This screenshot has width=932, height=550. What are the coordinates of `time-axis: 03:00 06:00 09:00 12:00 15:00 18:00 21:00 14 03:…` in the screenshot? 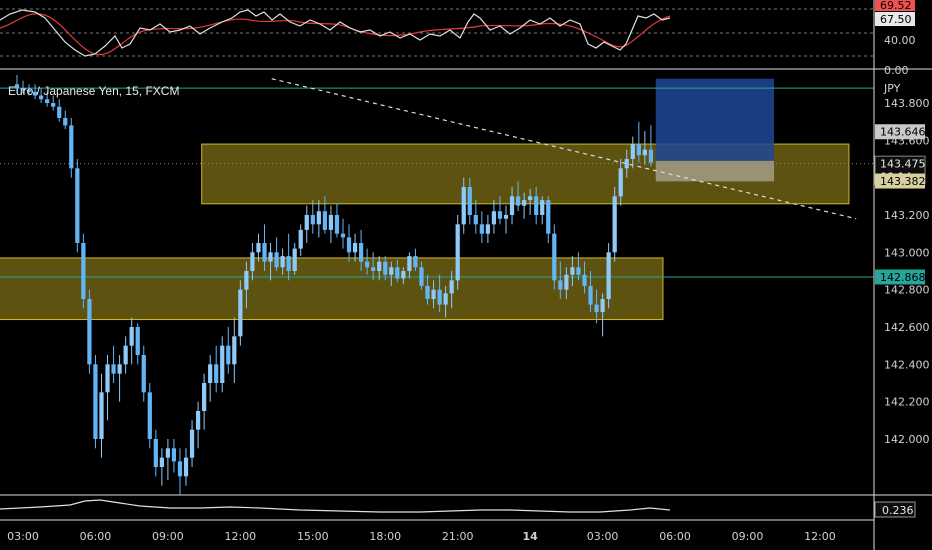 It's located at (421, 536).